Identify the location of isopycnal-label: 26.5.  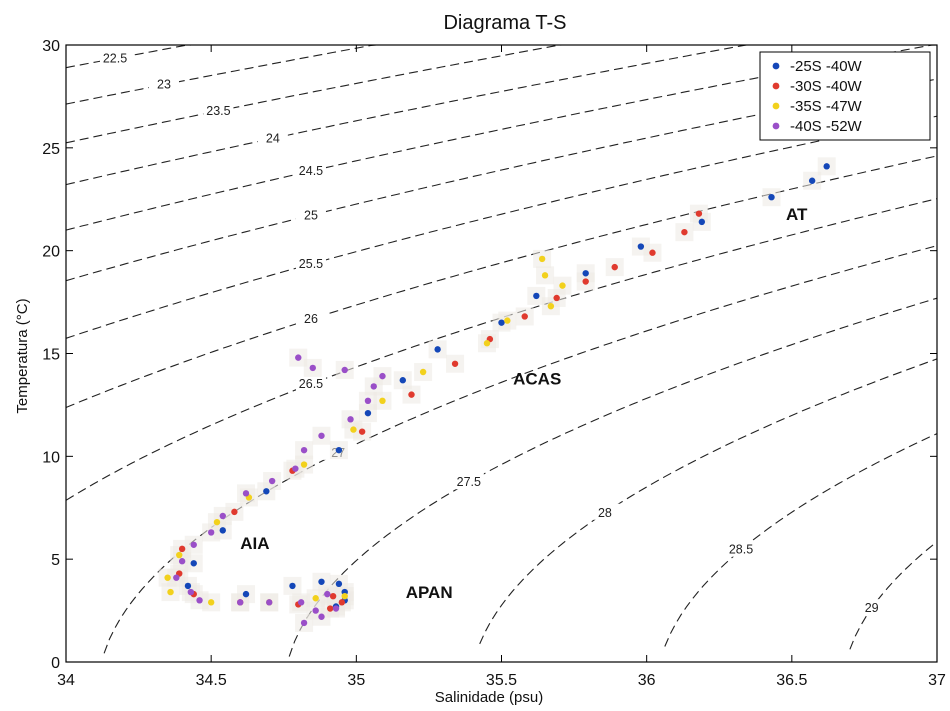
(311, 384).